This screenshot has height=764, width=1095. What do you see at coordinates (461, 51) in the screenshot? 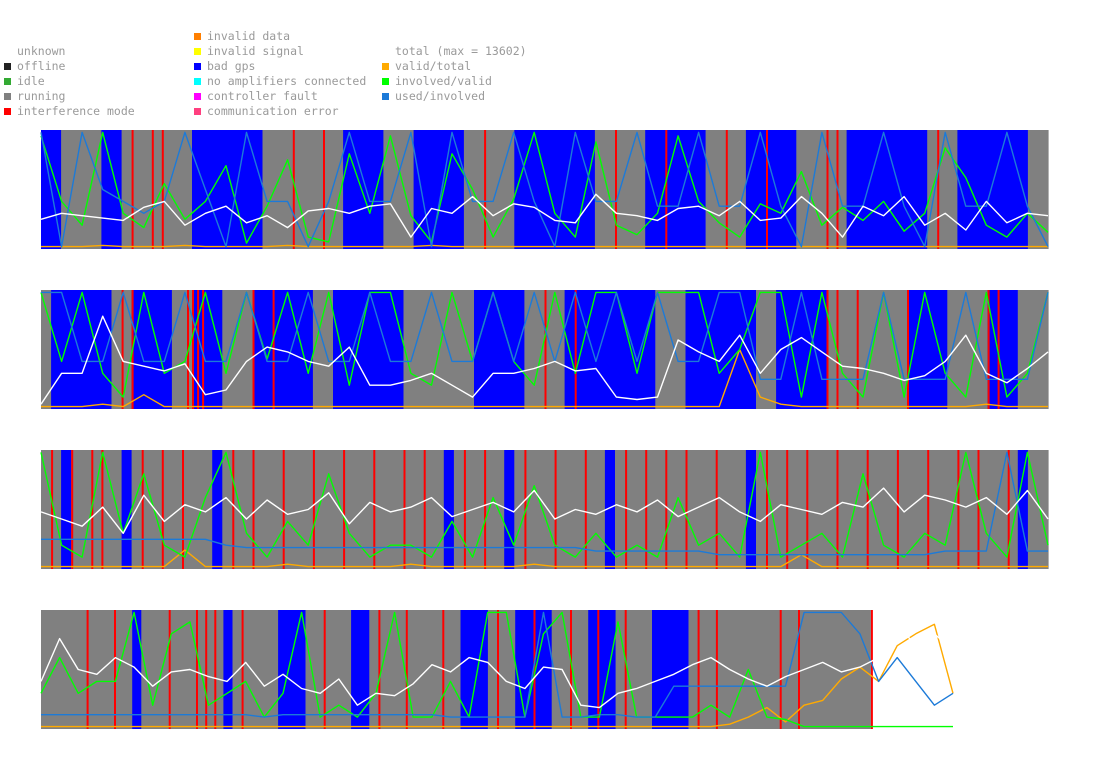
I see `legend-label: total (max = 13602)` at bounding box center [461, 51].